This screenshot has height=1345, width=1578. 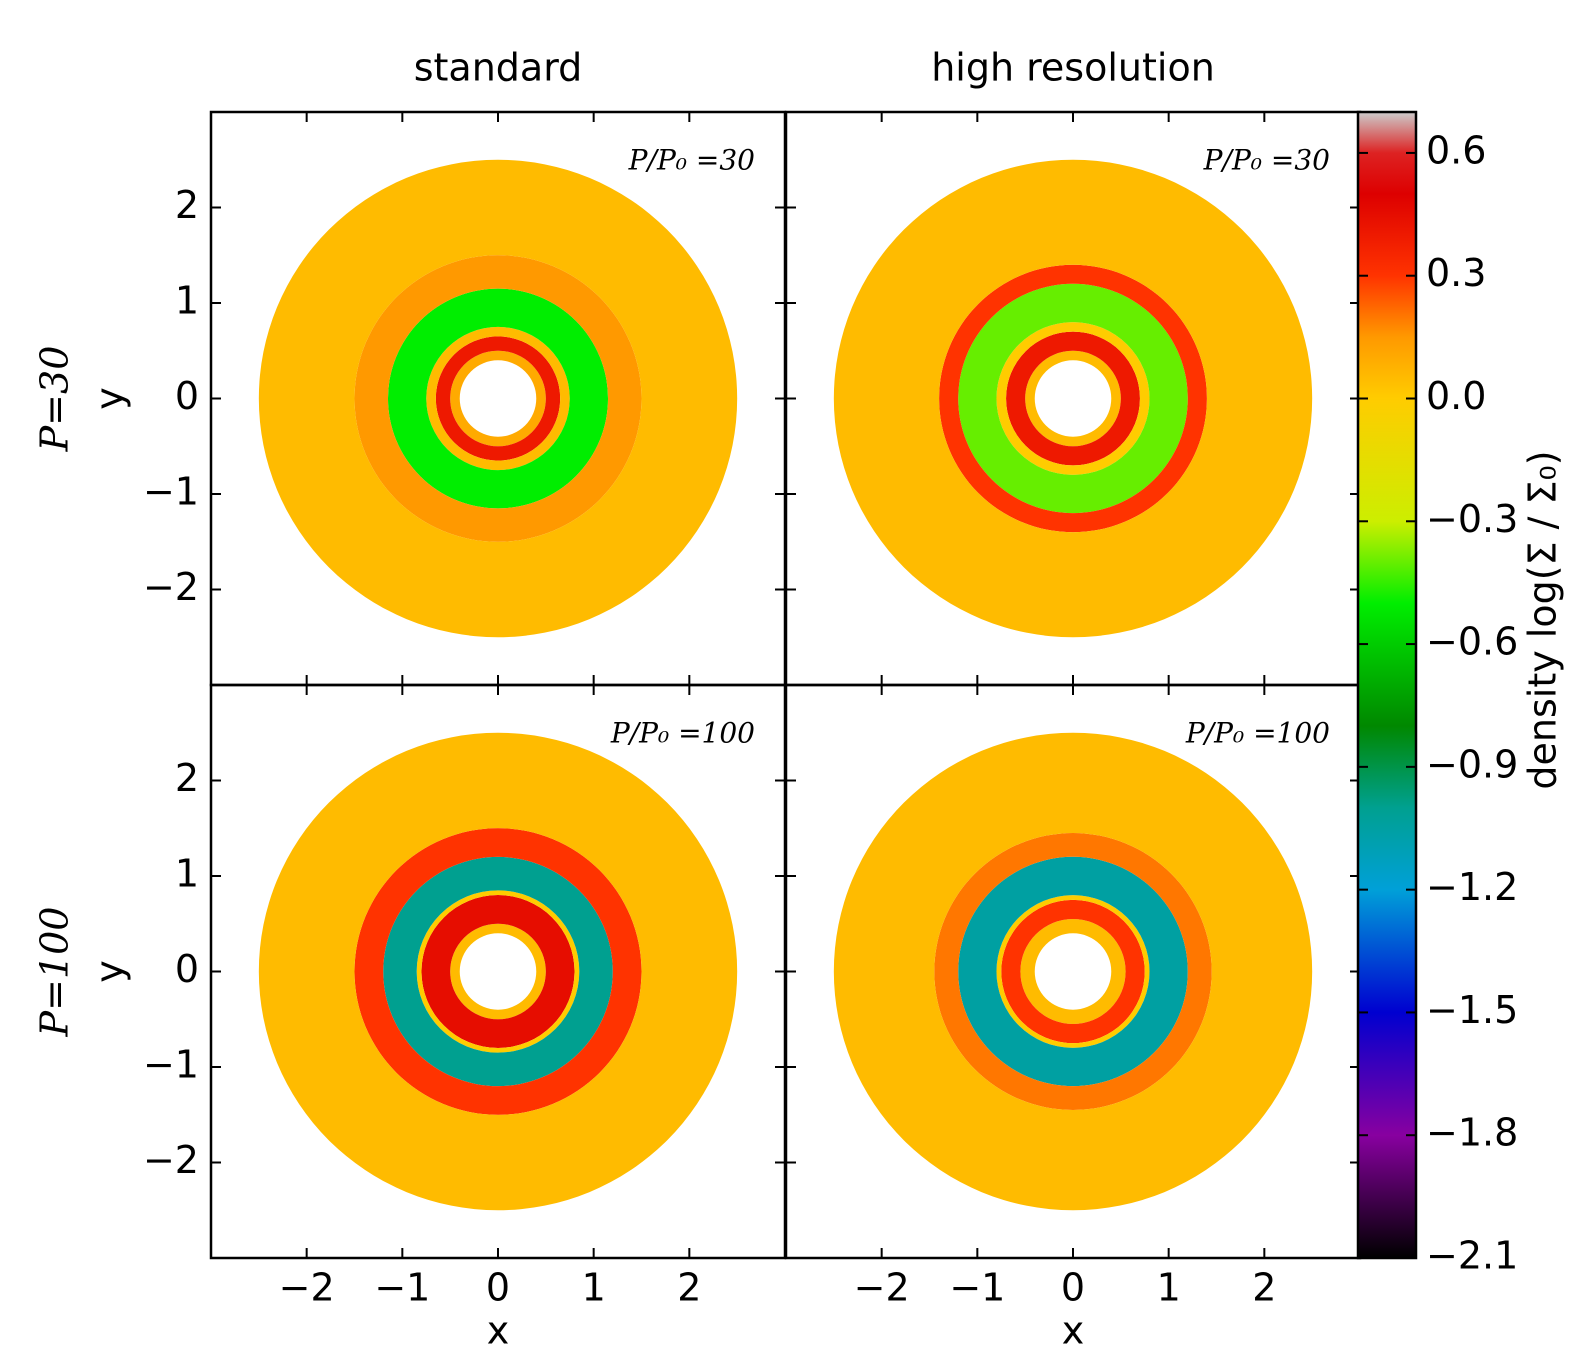 What do you see at coordinates (1472, 519) in the screenshot?
I see `colorbar-tick-label: −0.3` at bounding box center [1472, 519].